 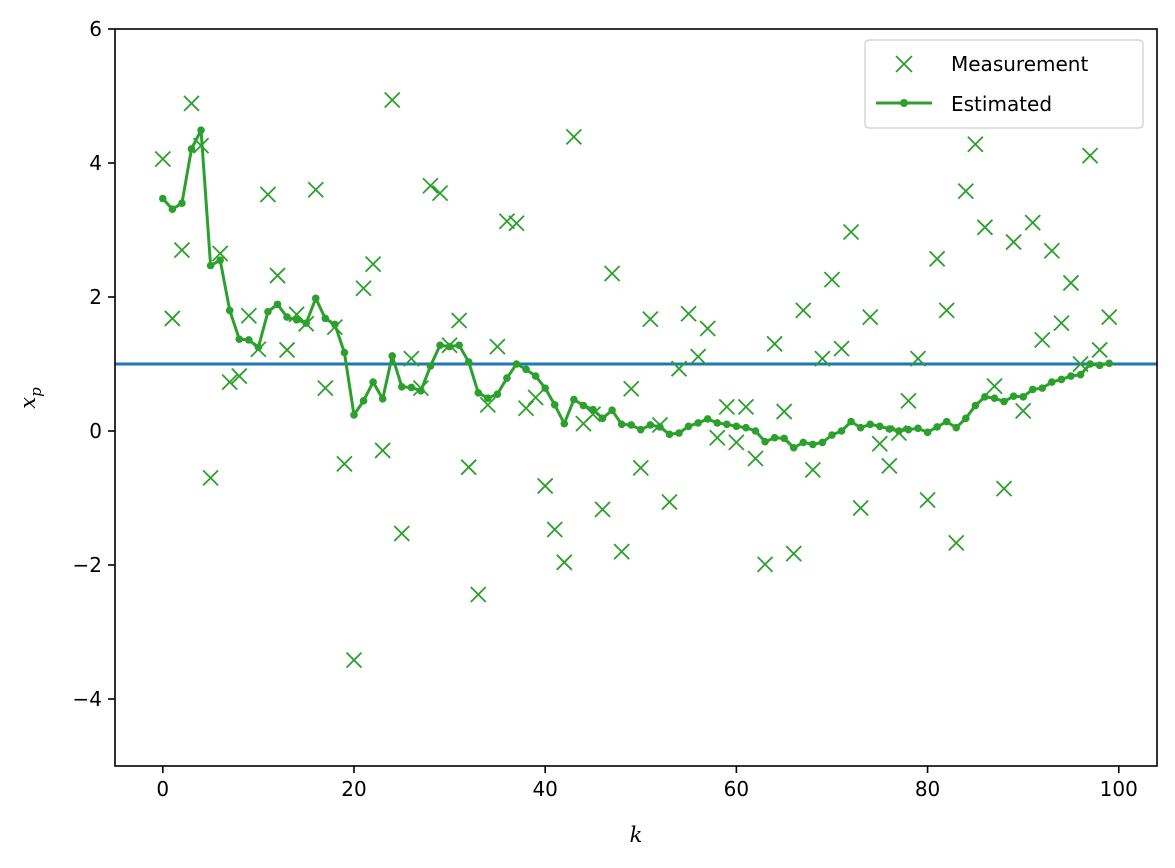 I want to click on x-tick-label: 100, so click(x=1119, y=789).